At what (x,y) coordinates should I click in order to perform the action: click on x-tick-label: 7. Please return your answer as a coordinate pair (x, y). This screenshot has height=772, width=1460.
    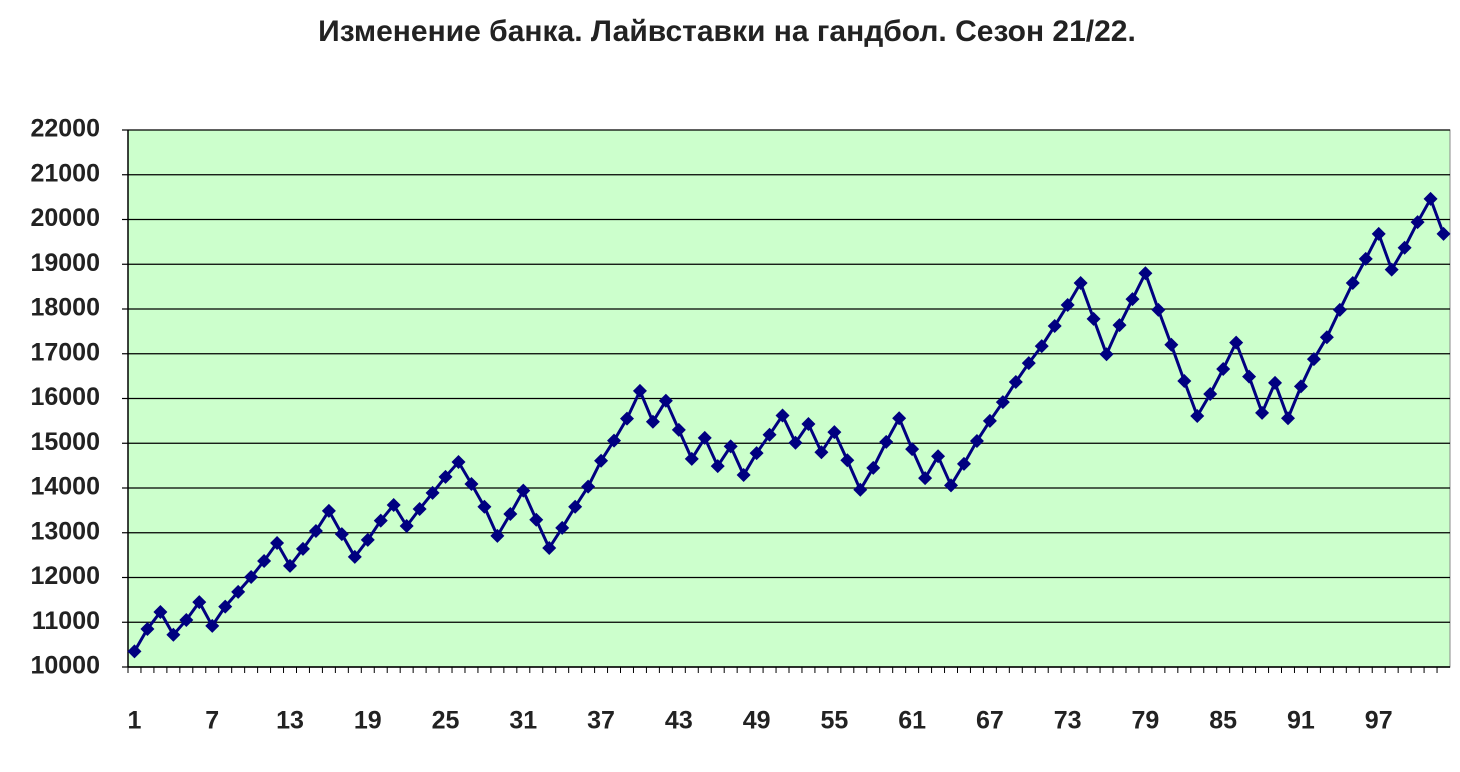
    Looking at the image, I should click on (212, 721).